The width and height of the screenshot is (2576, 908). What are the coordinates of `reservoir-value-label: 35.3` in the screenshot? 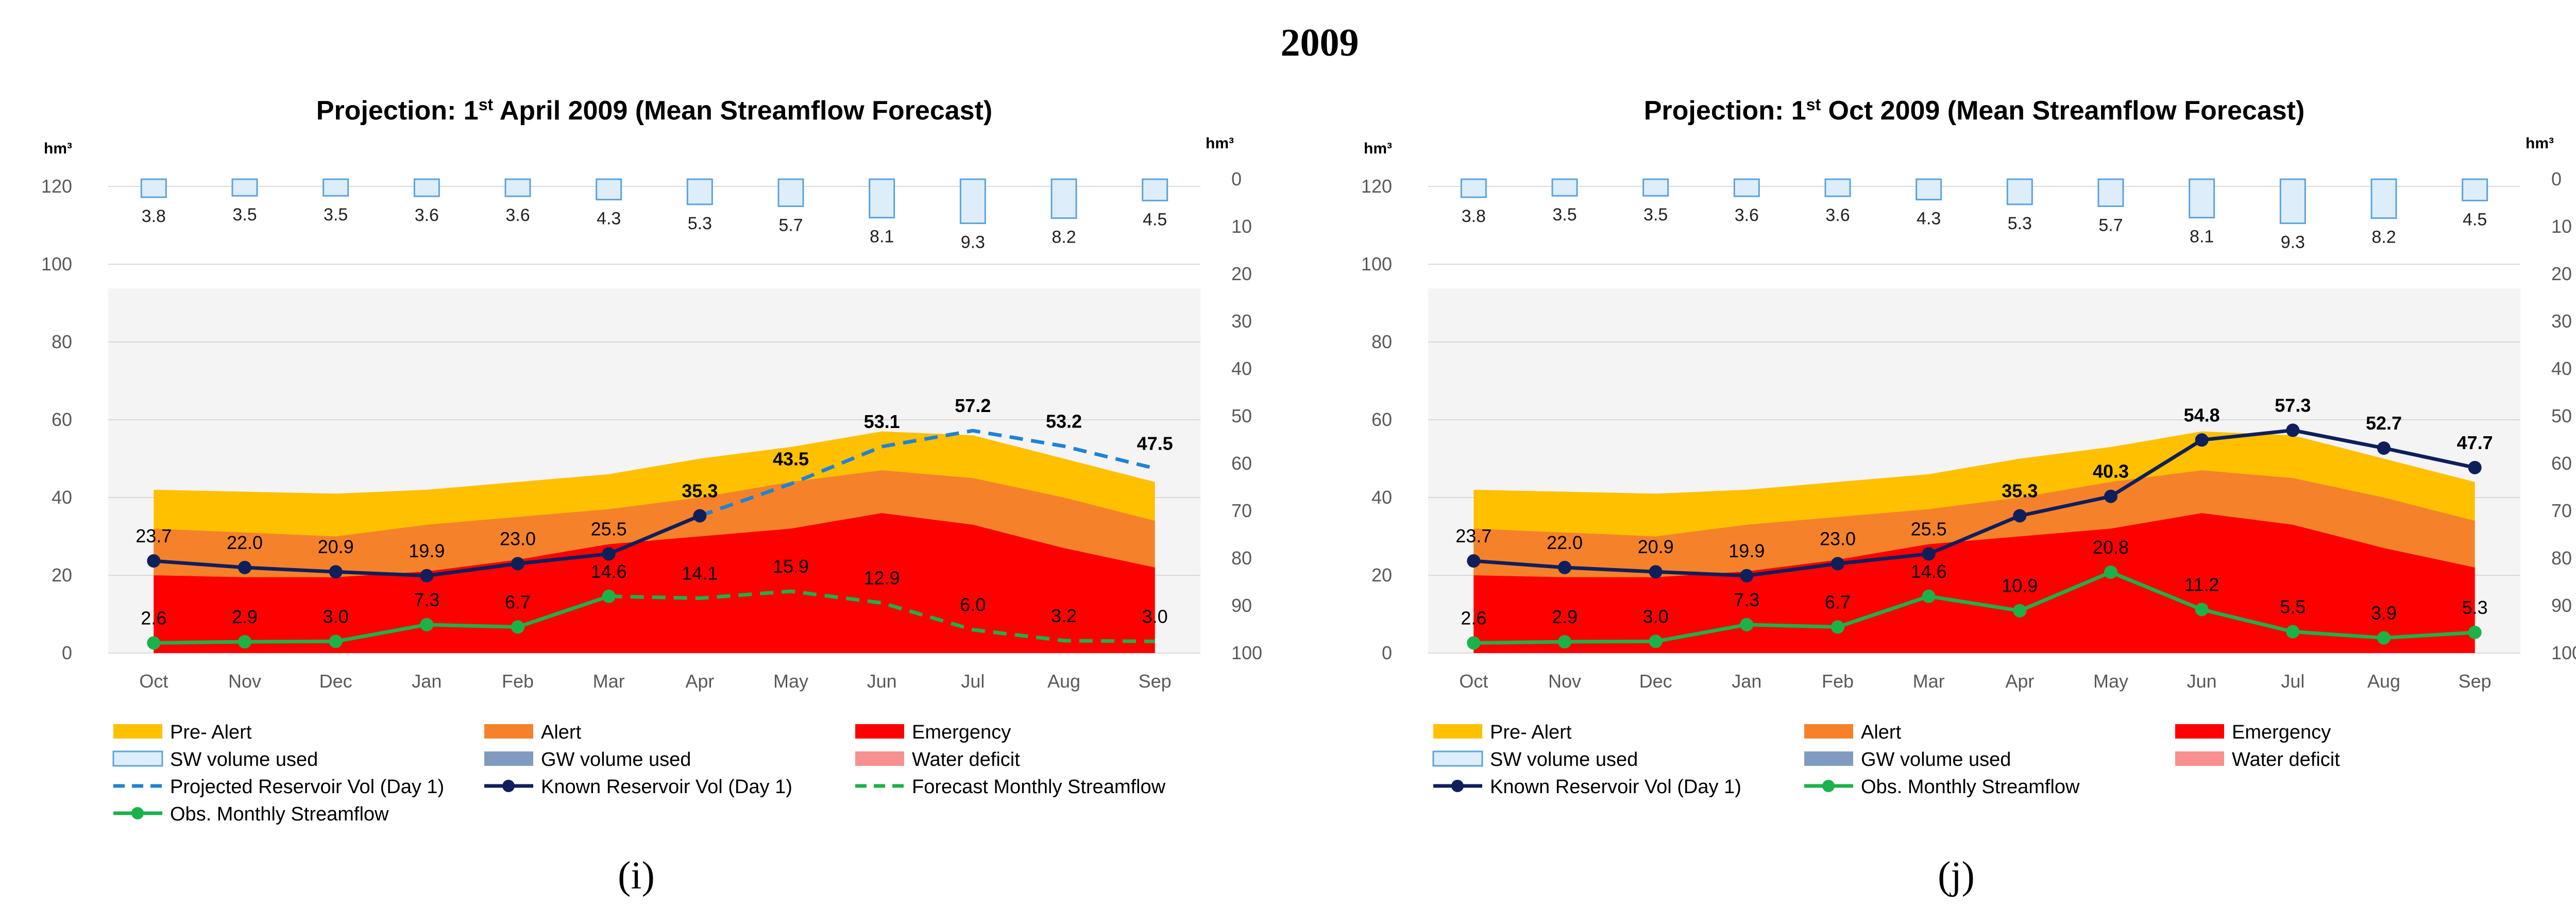 It's located at (700, 490).